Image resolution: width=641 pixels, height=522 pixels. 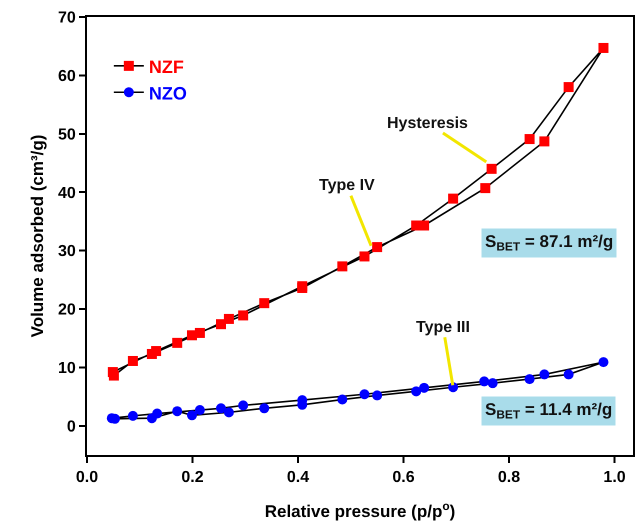 What do you see at coordinates (509, 477) in the screenshot?
I see `x-tick-label: 0.8` at bounding box center [509, 477].